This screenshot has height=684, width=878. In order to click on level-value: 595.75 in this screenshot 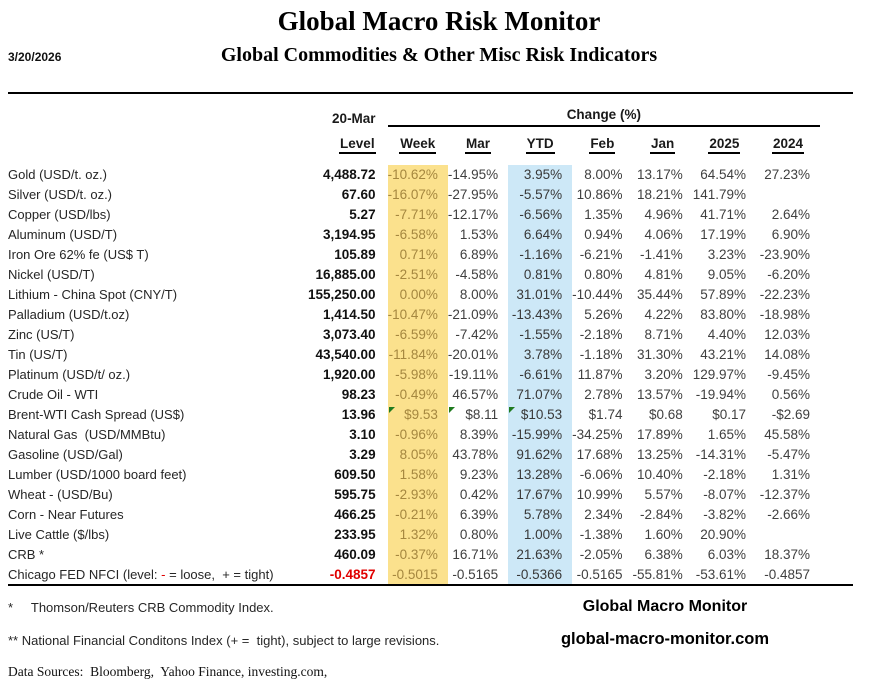, I will do `click(355, 494)`.